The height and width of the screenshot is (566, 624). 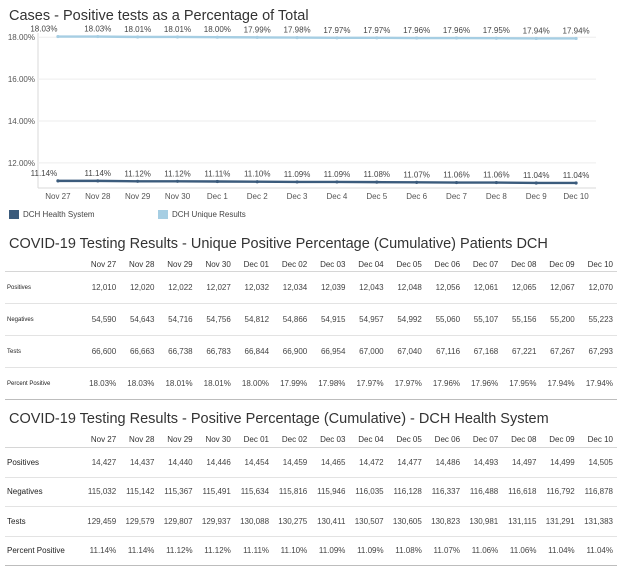 What do you see at coordinates (215, 521) in the screenshot?
I see `table-cell: 129,937` at bounding box center [215, 521].